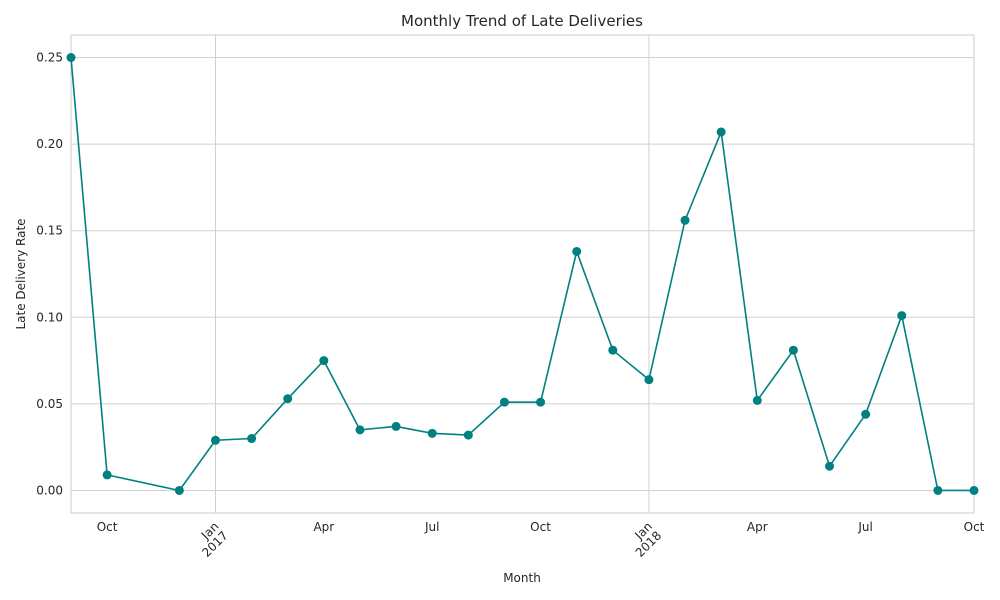 This screenshot has height=600, width=1000. Describe the element at coordinates (49, 274) in the screenshot. I see `y-axis: 0.00 0.05 0.10 0.15 0.20 0.25` at that location.